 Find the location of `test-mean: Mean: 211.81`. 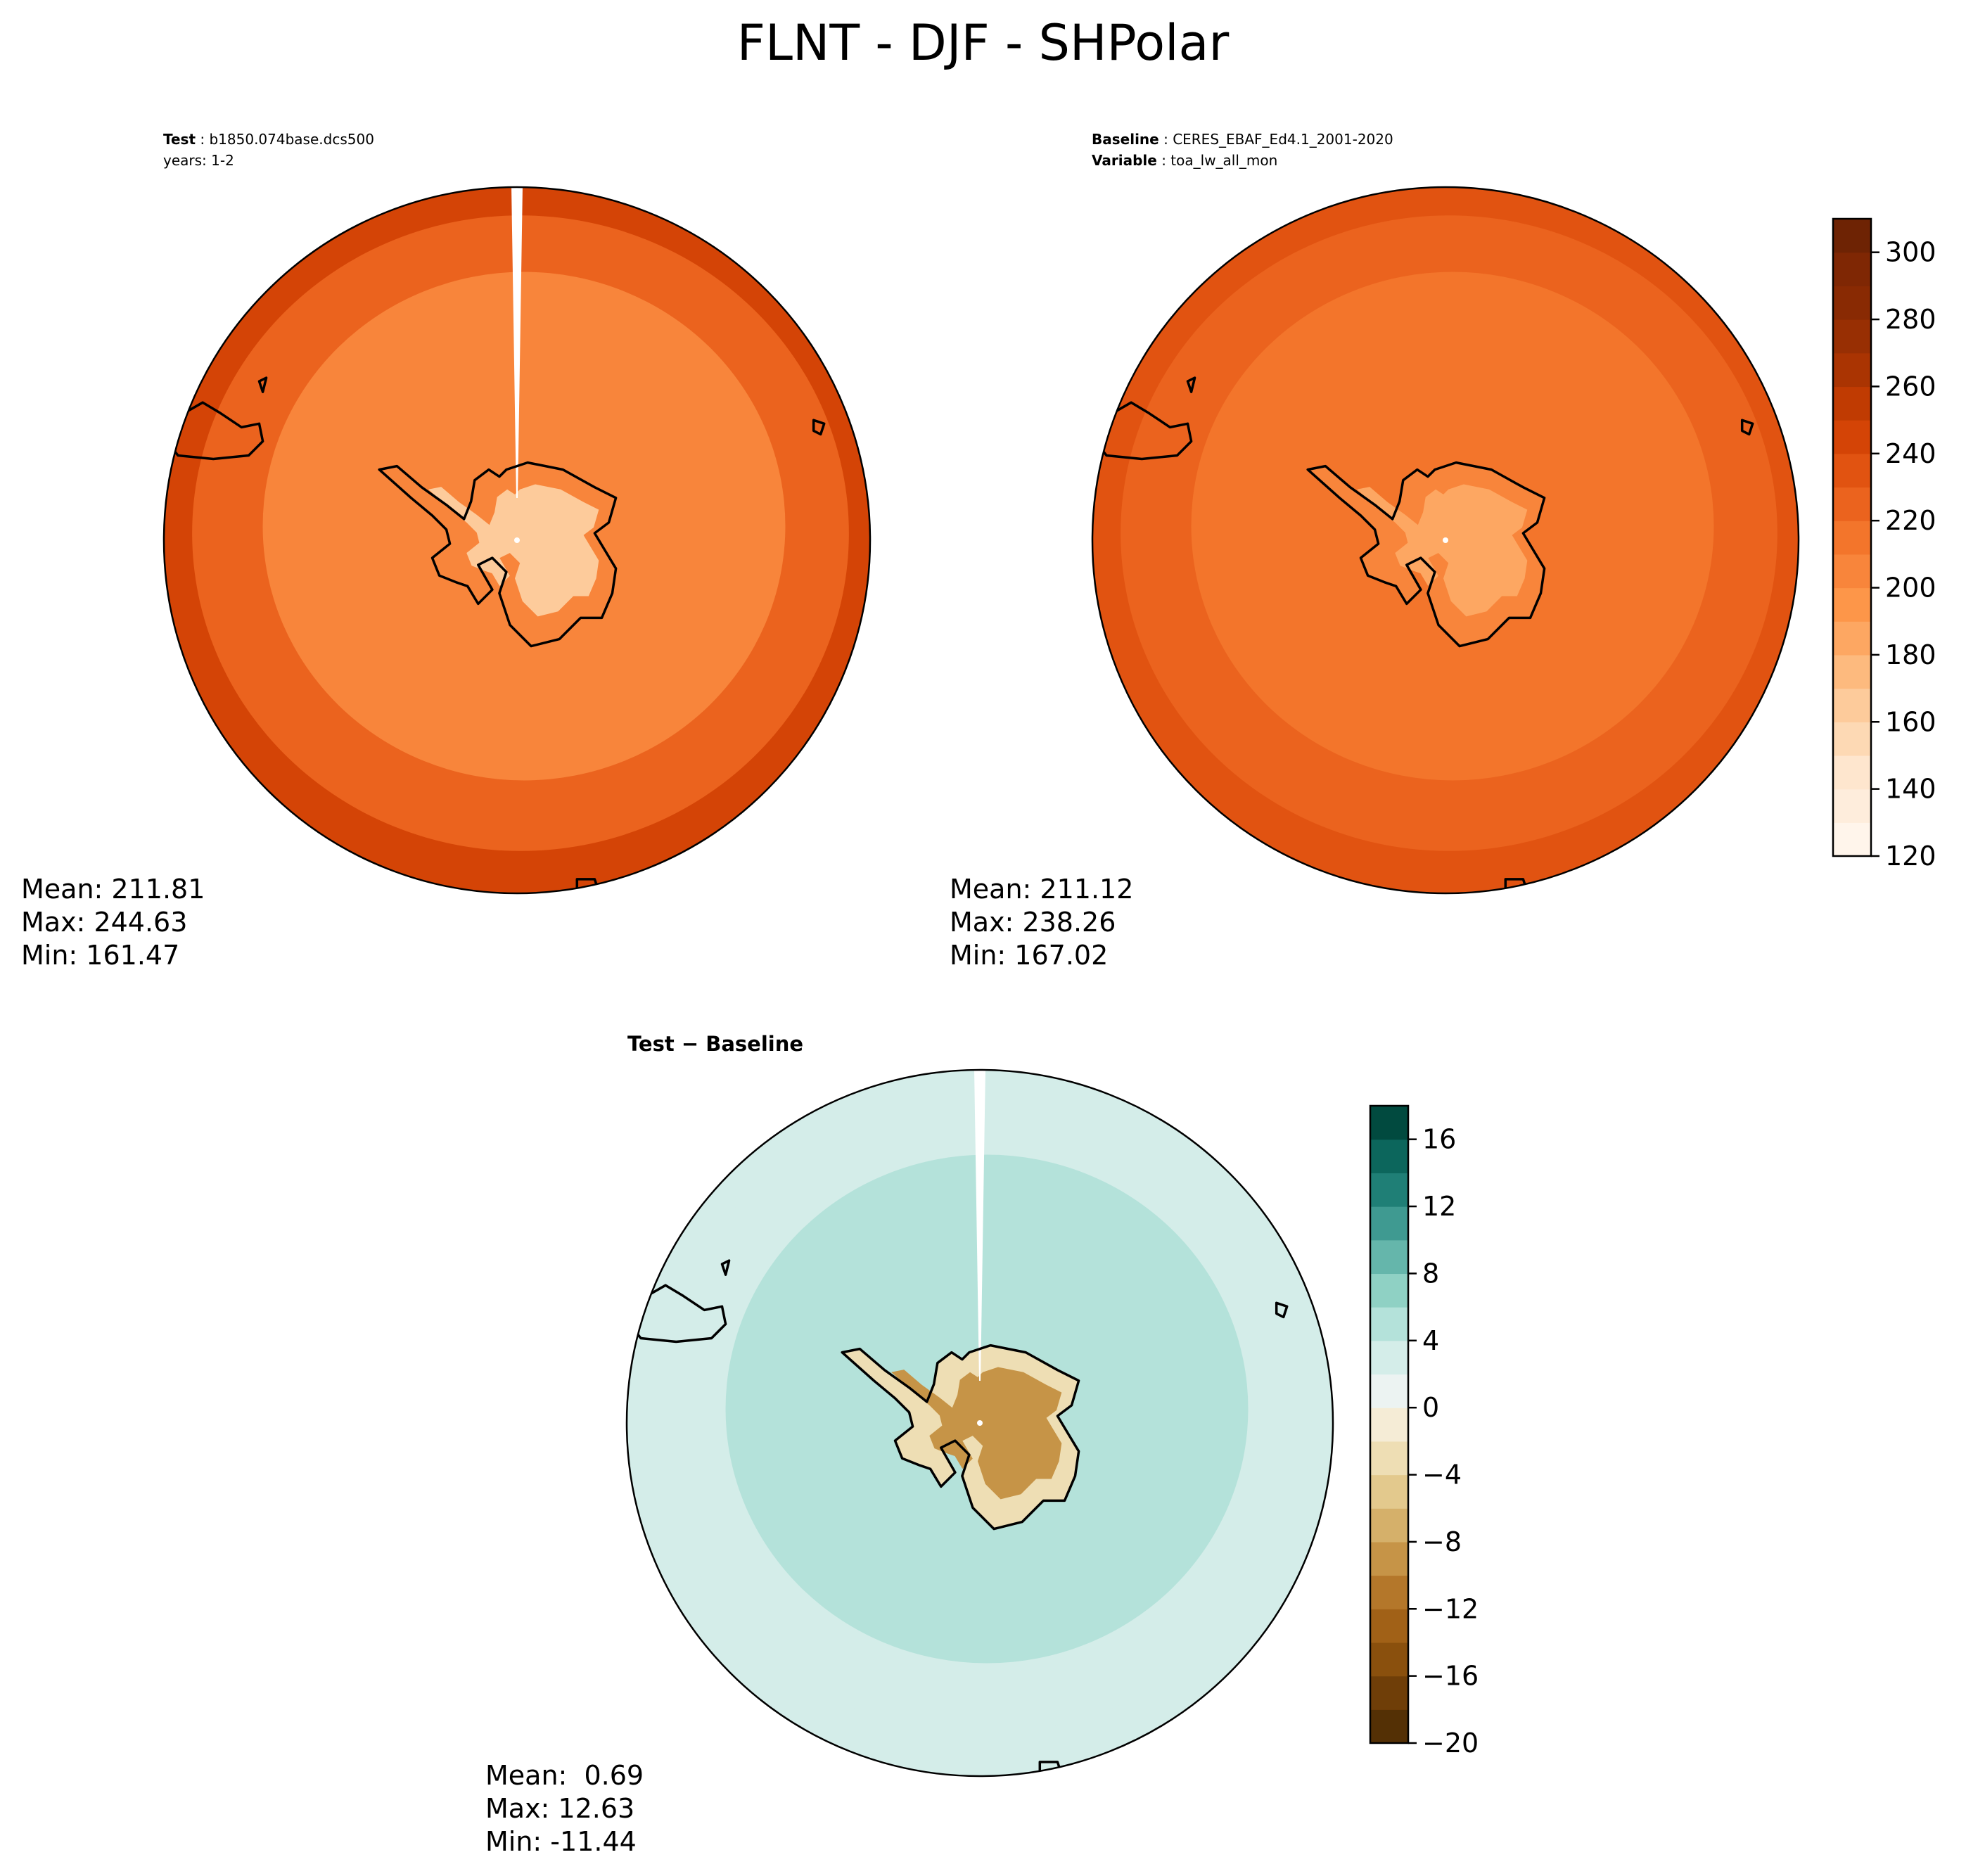

test-mean: Mean: 211.81 is located at coordinates (113, 889).